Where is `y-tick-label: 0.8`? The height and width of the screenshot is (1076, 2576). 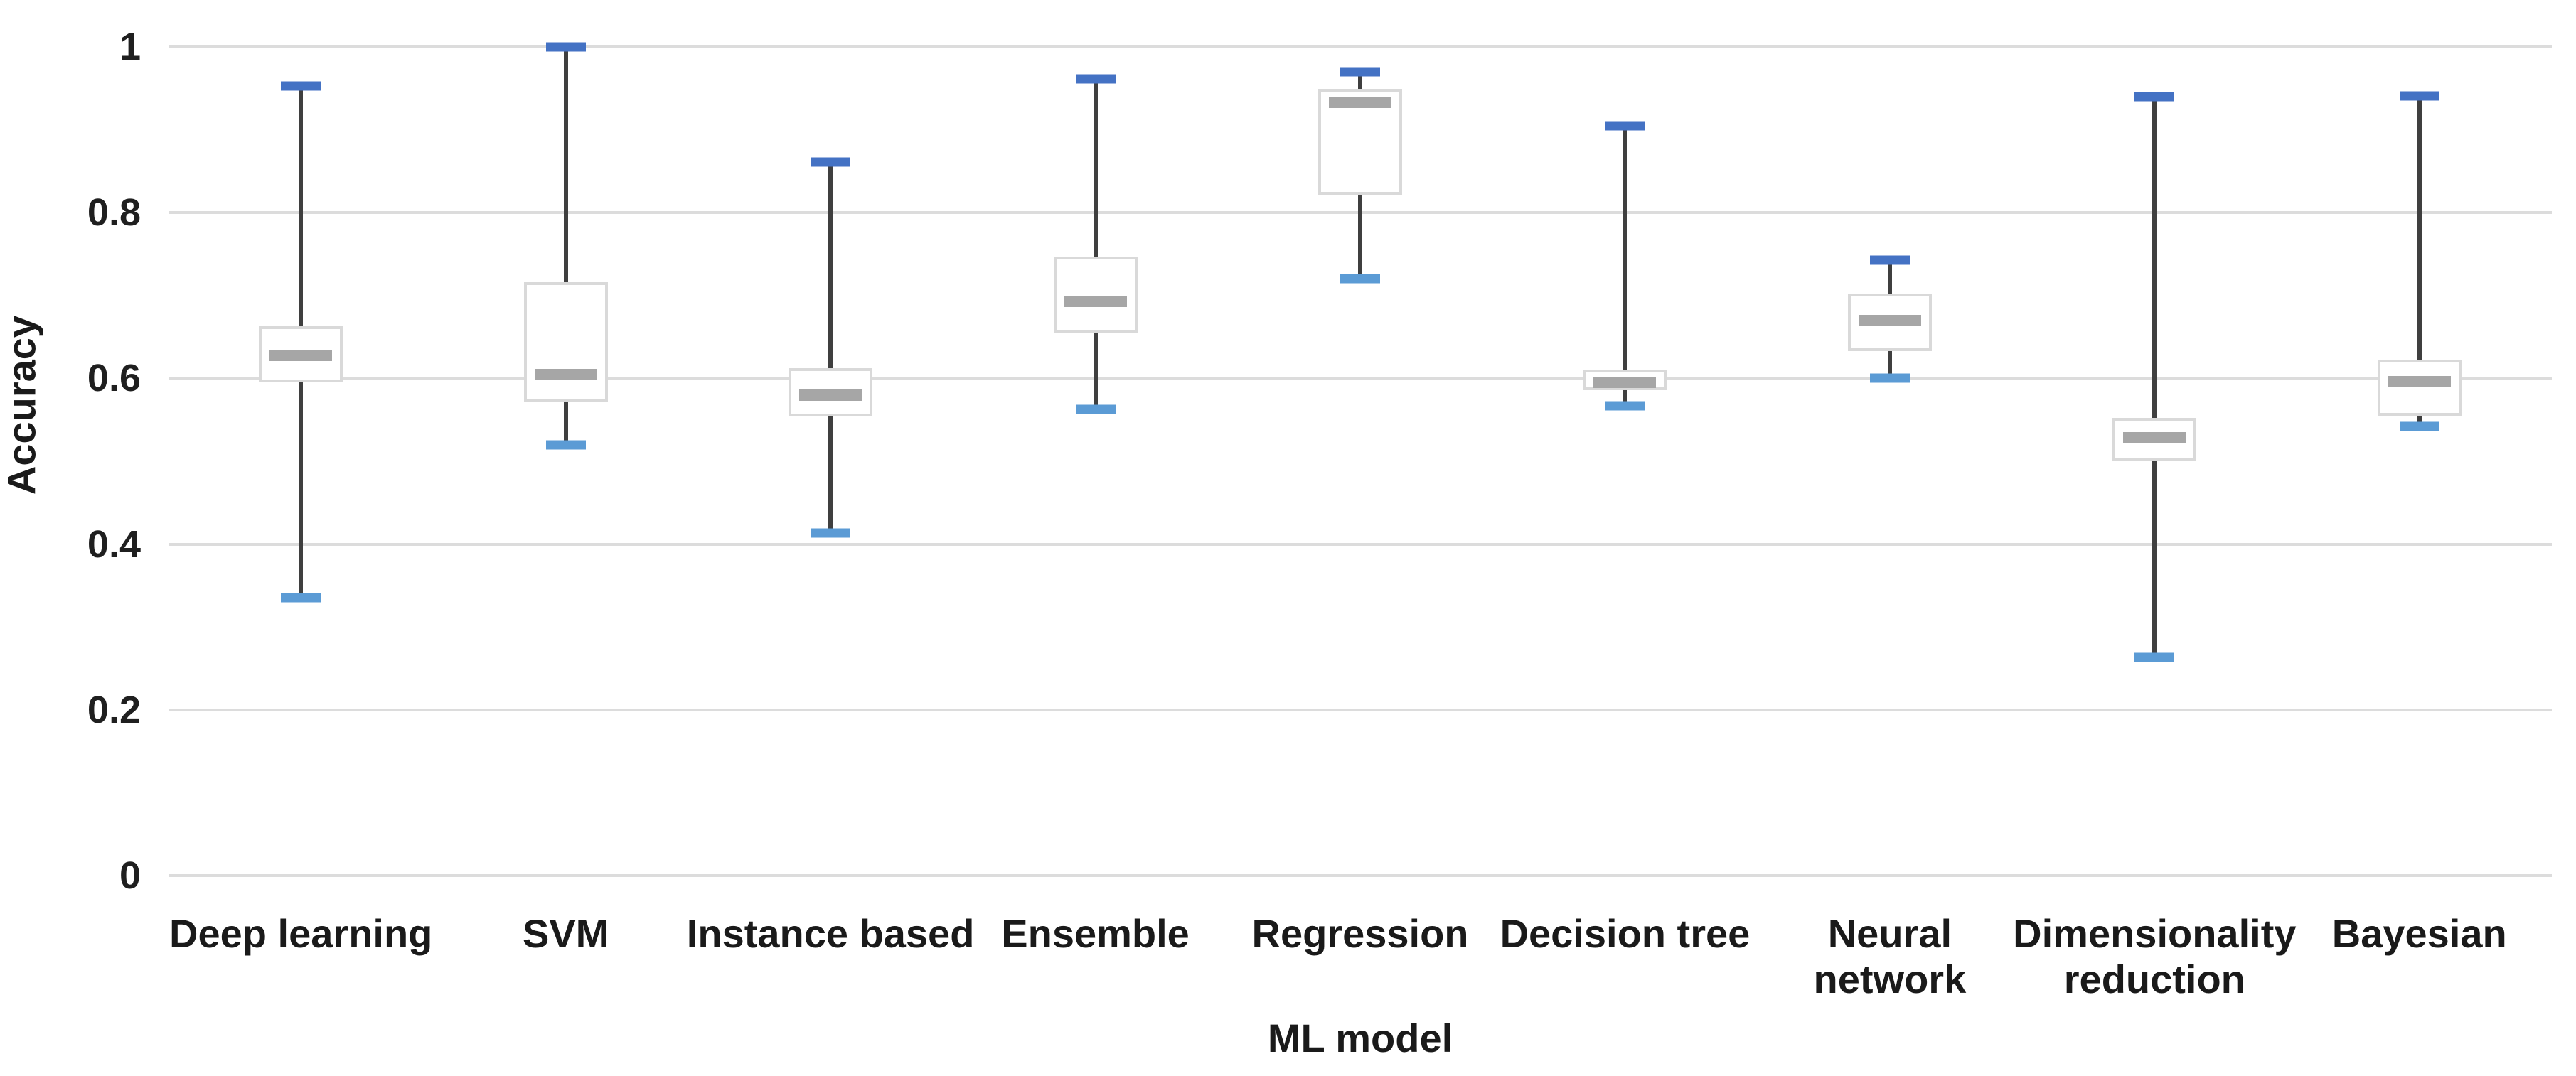 y-tick-label: 0.8 is located at coordinates (114, 213).